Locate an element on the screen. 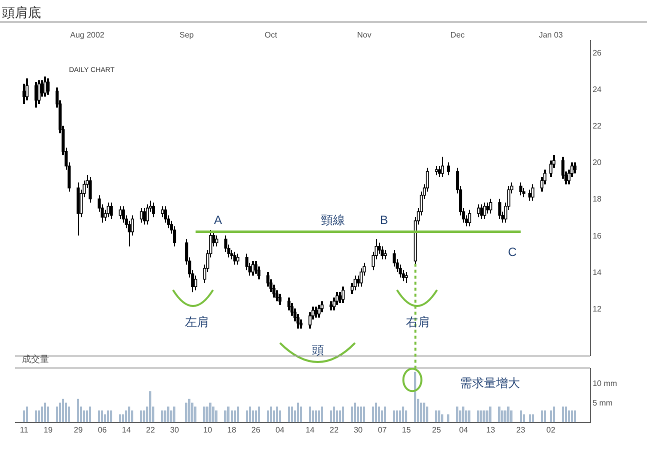 This screenshot has width=647, height=452. x-tick-label: Jan 03 is located at coordinates (551, 35).